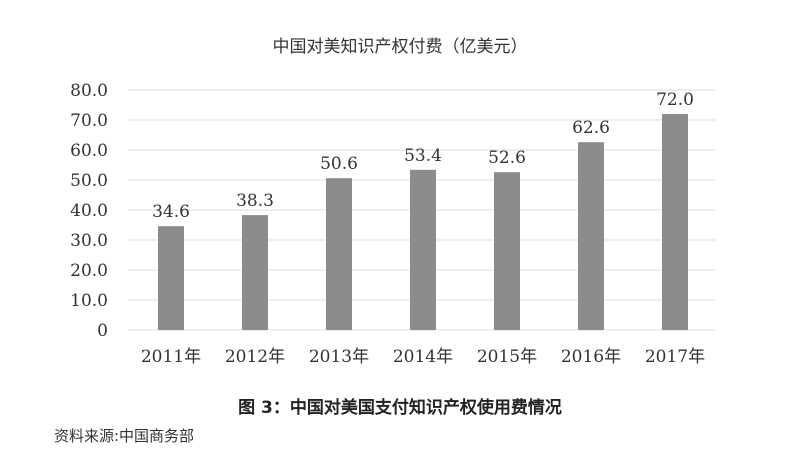  Describe the element at coordinates (339, 164) in the screenshot. I see `data-label: 50.6` at that location.